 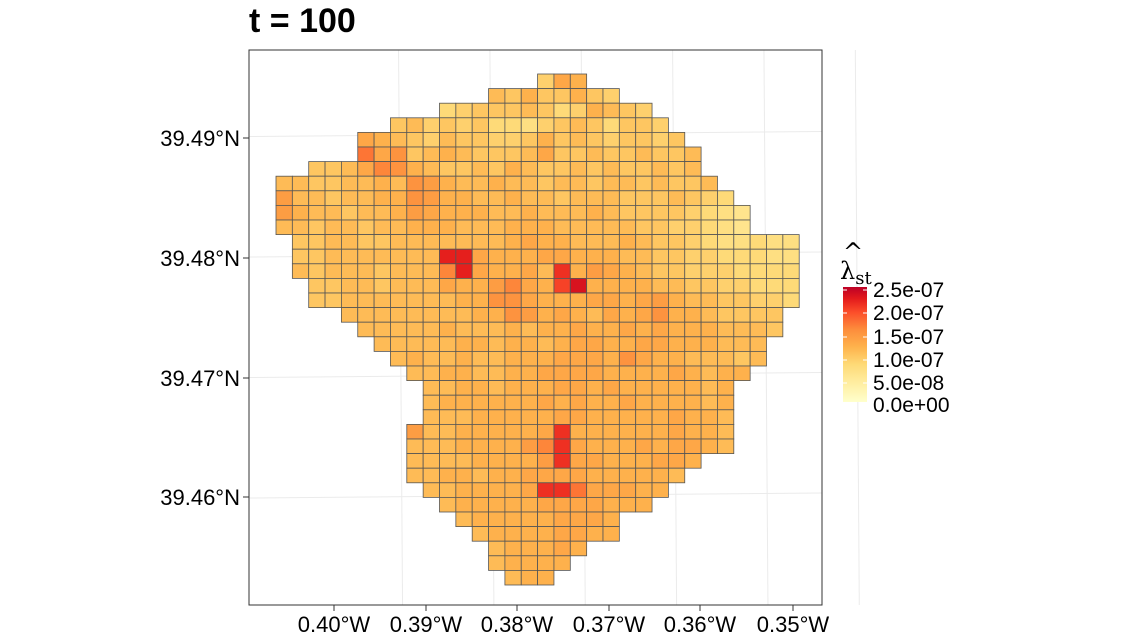 What do you see at coordinates (853, 252) in the screenshot?
I see `legend-title-hat: ^` at bounding box center [853, 252].